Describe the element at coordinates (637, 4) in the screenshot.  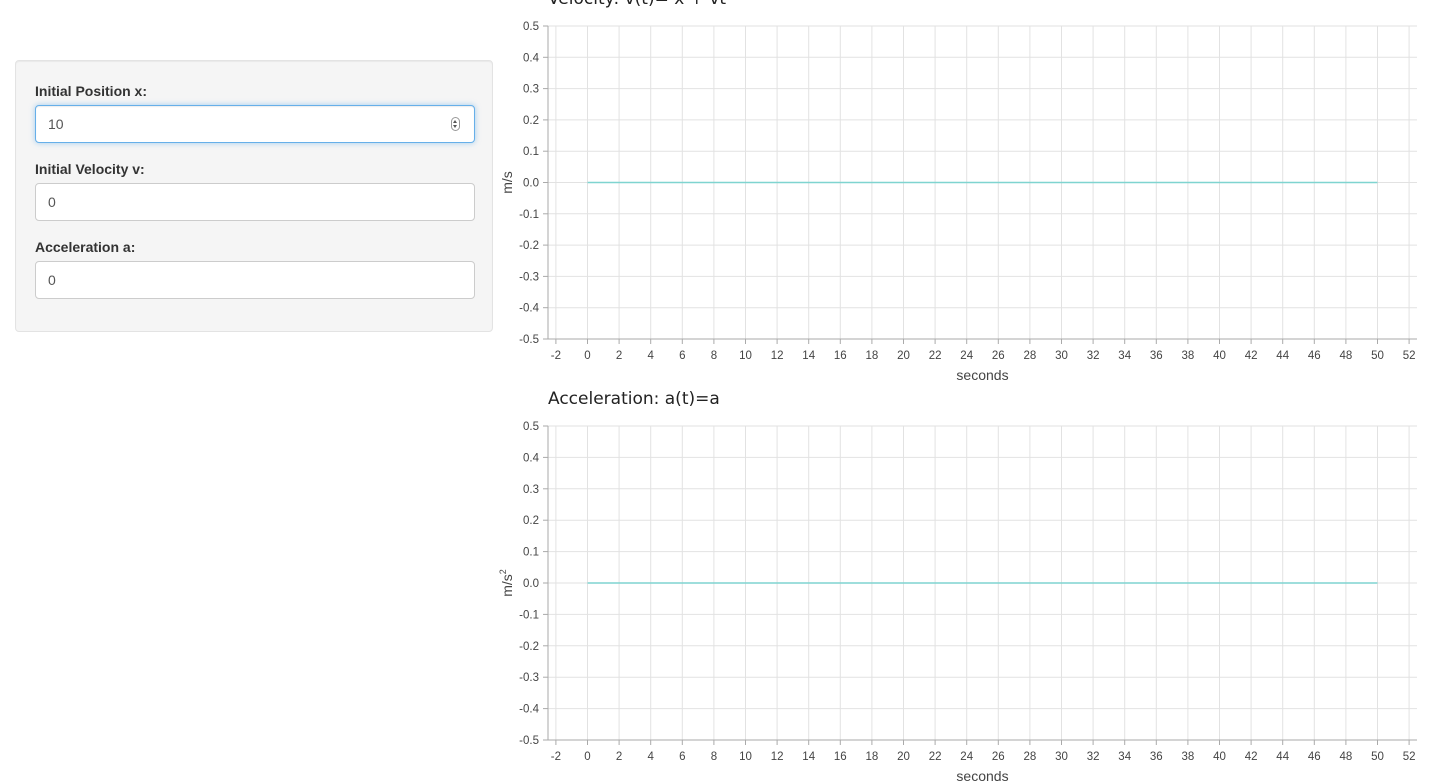
I see `chart-title: Velocity: v(t)= x + vt` at that location.